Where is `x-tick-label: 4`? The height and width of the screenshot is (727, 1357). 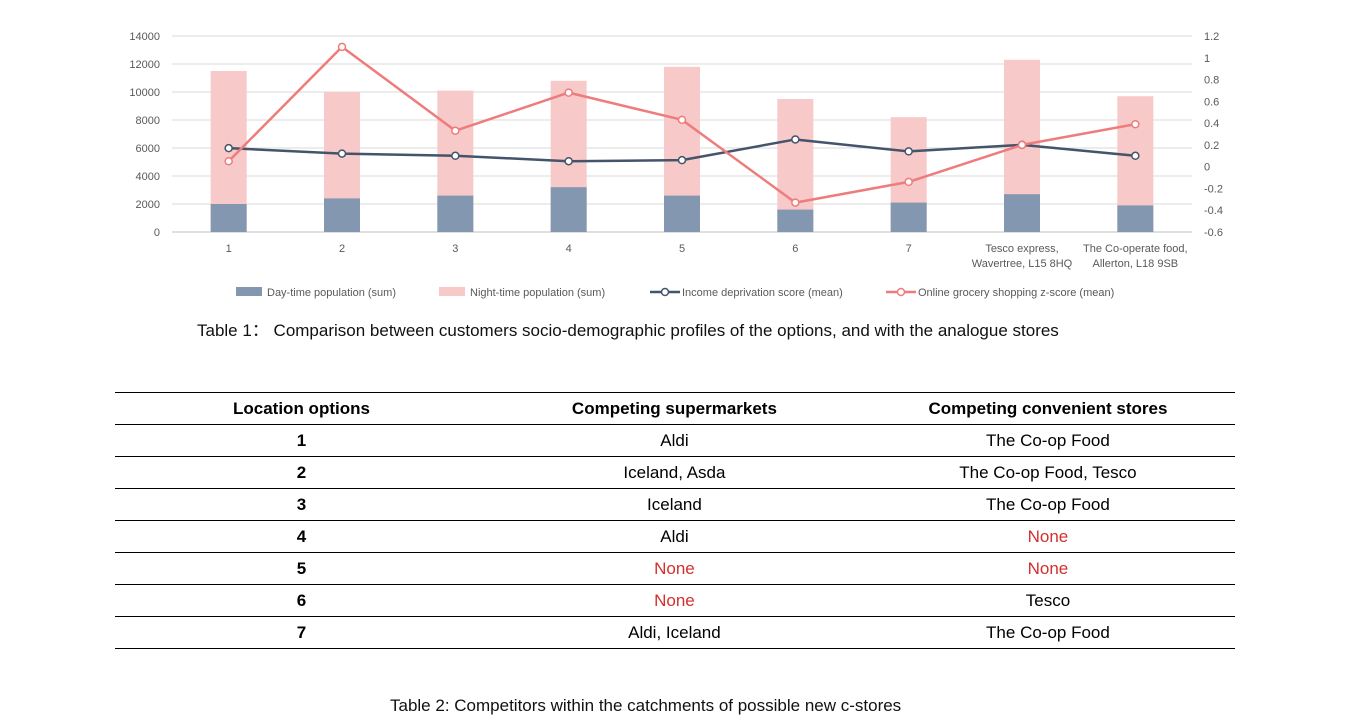
x-tick-label: 4 is located at coordinates (569, 249).